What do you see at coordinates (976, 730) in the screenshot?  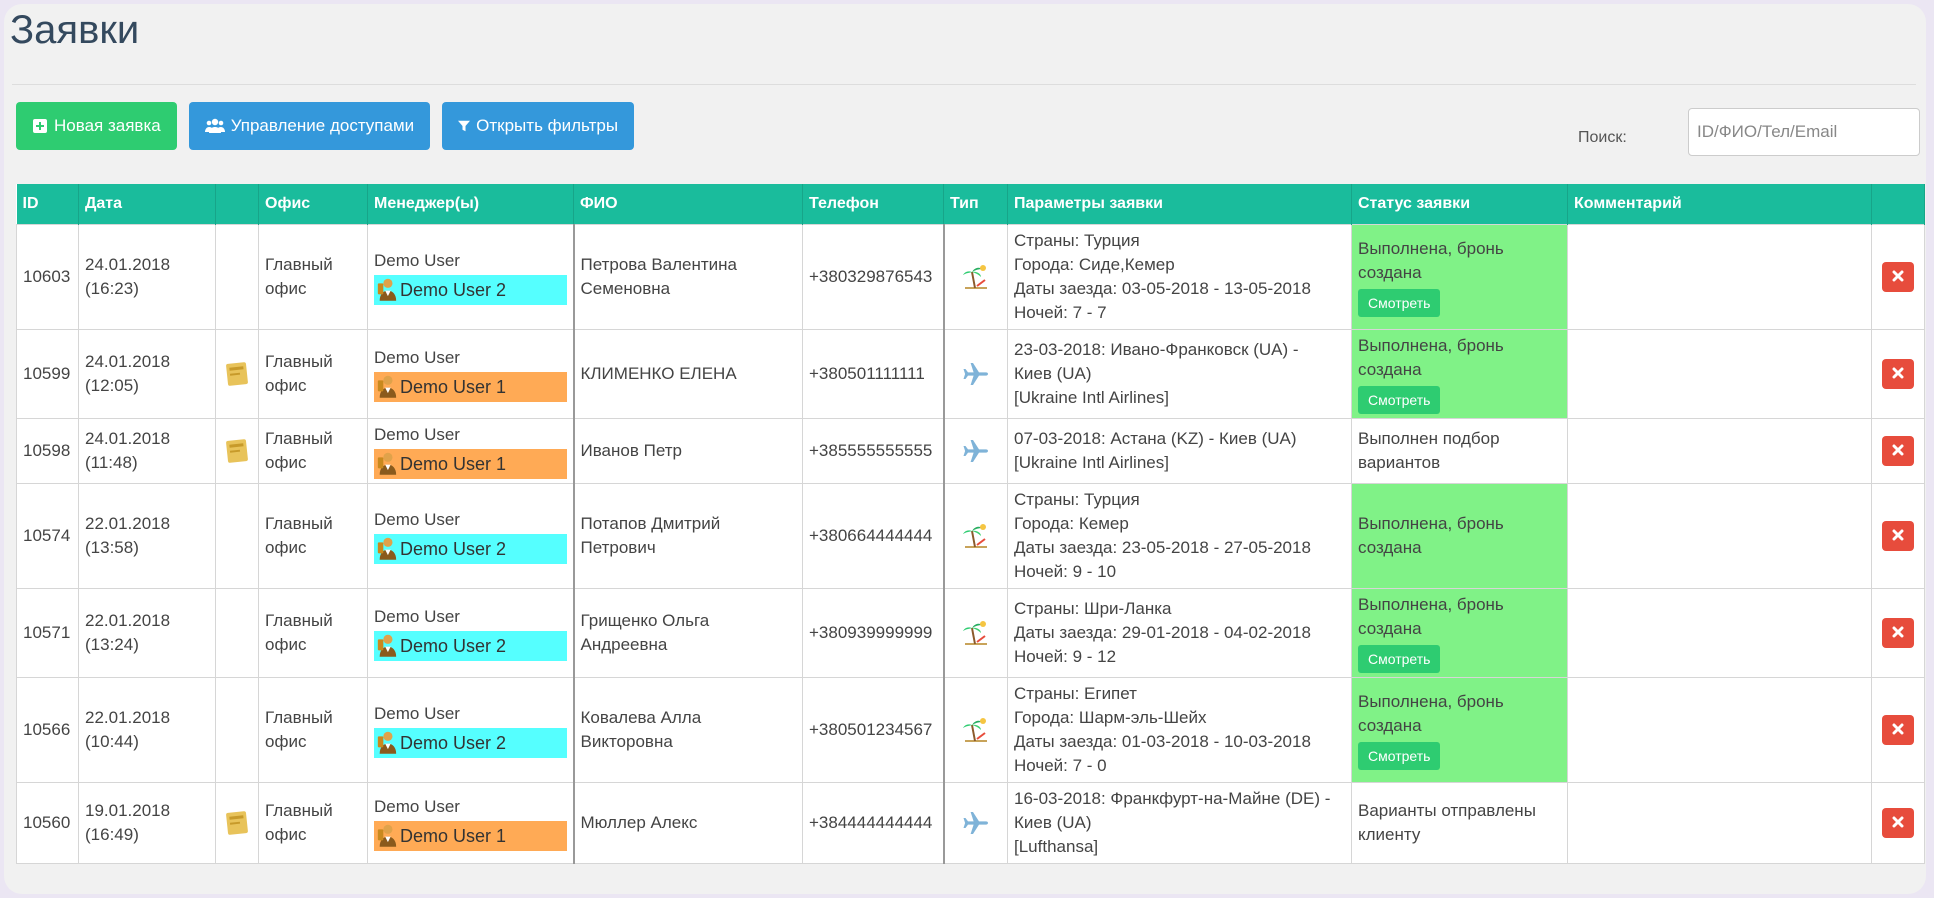 I see `beach-icon` at bounding box center [976, 730].